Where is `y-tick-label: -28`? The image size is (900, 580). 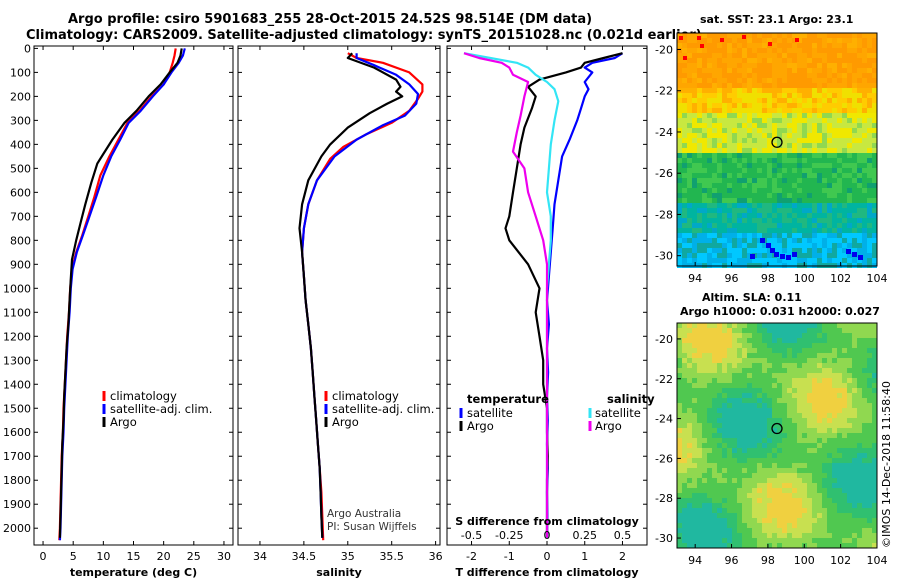 y-tick-label: -28 is located at coordinates (664, 214).